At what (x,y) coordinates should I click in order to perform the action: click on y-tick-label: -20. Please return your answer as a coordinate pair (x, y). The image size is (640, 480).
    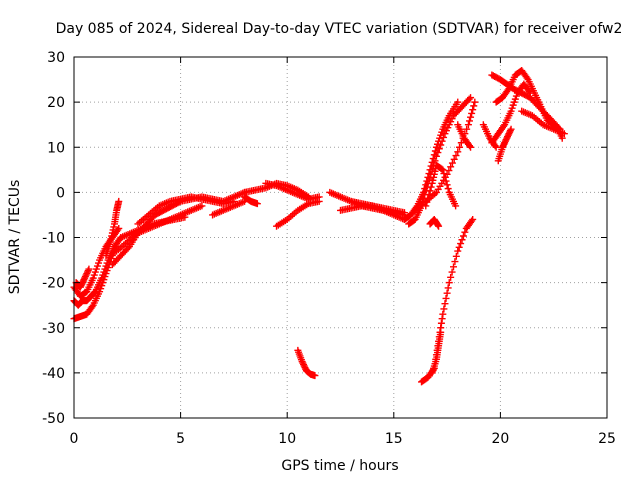
    Looking at the image, I should click on (53, 284).